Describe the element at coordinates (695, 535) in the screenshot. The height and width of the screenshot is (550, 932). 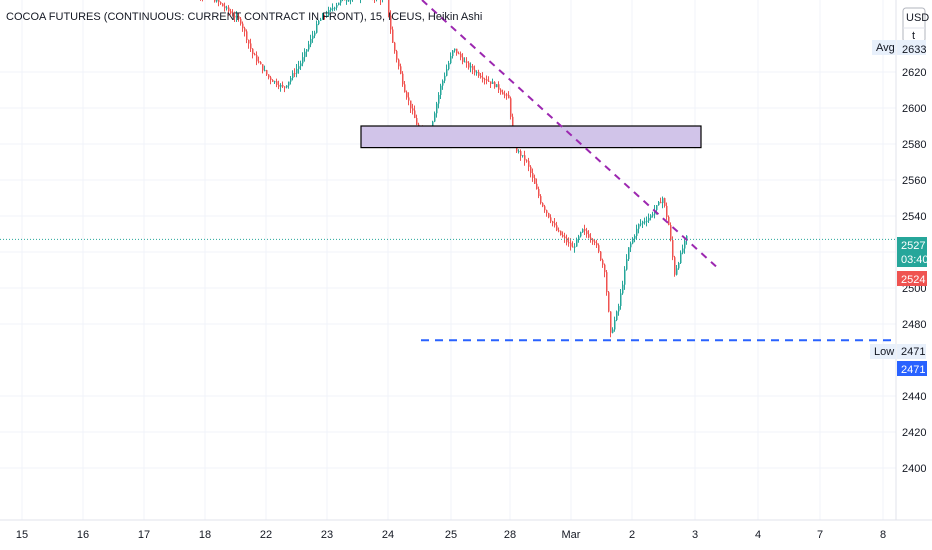
I see `date-tick-label: 3` at that location.